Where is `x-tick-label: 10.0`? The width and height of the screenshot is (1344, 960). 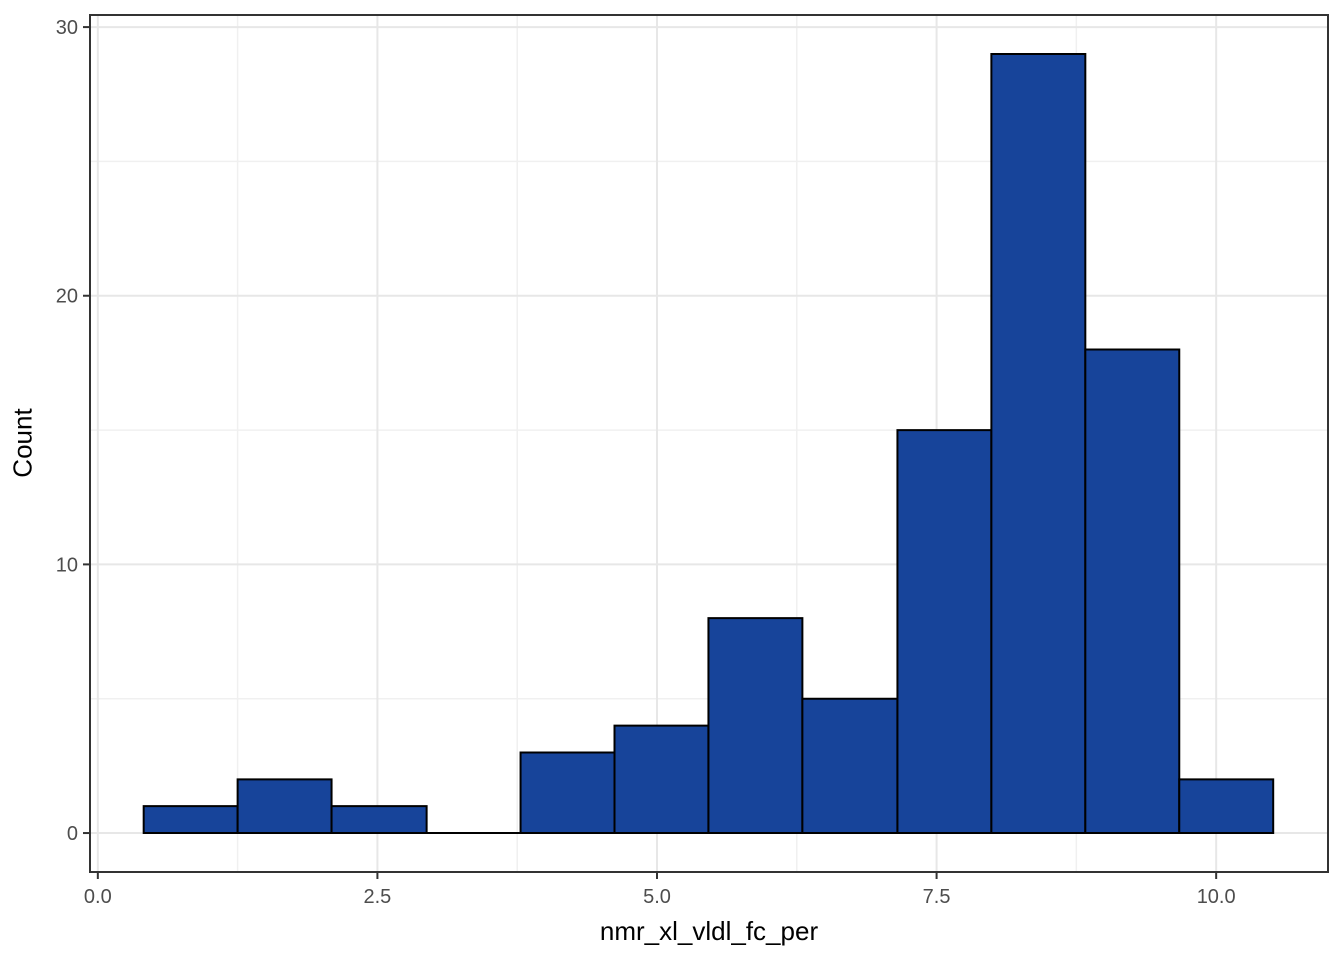 x-tick-label: 10.0 is located at coordinates (1216, 897).